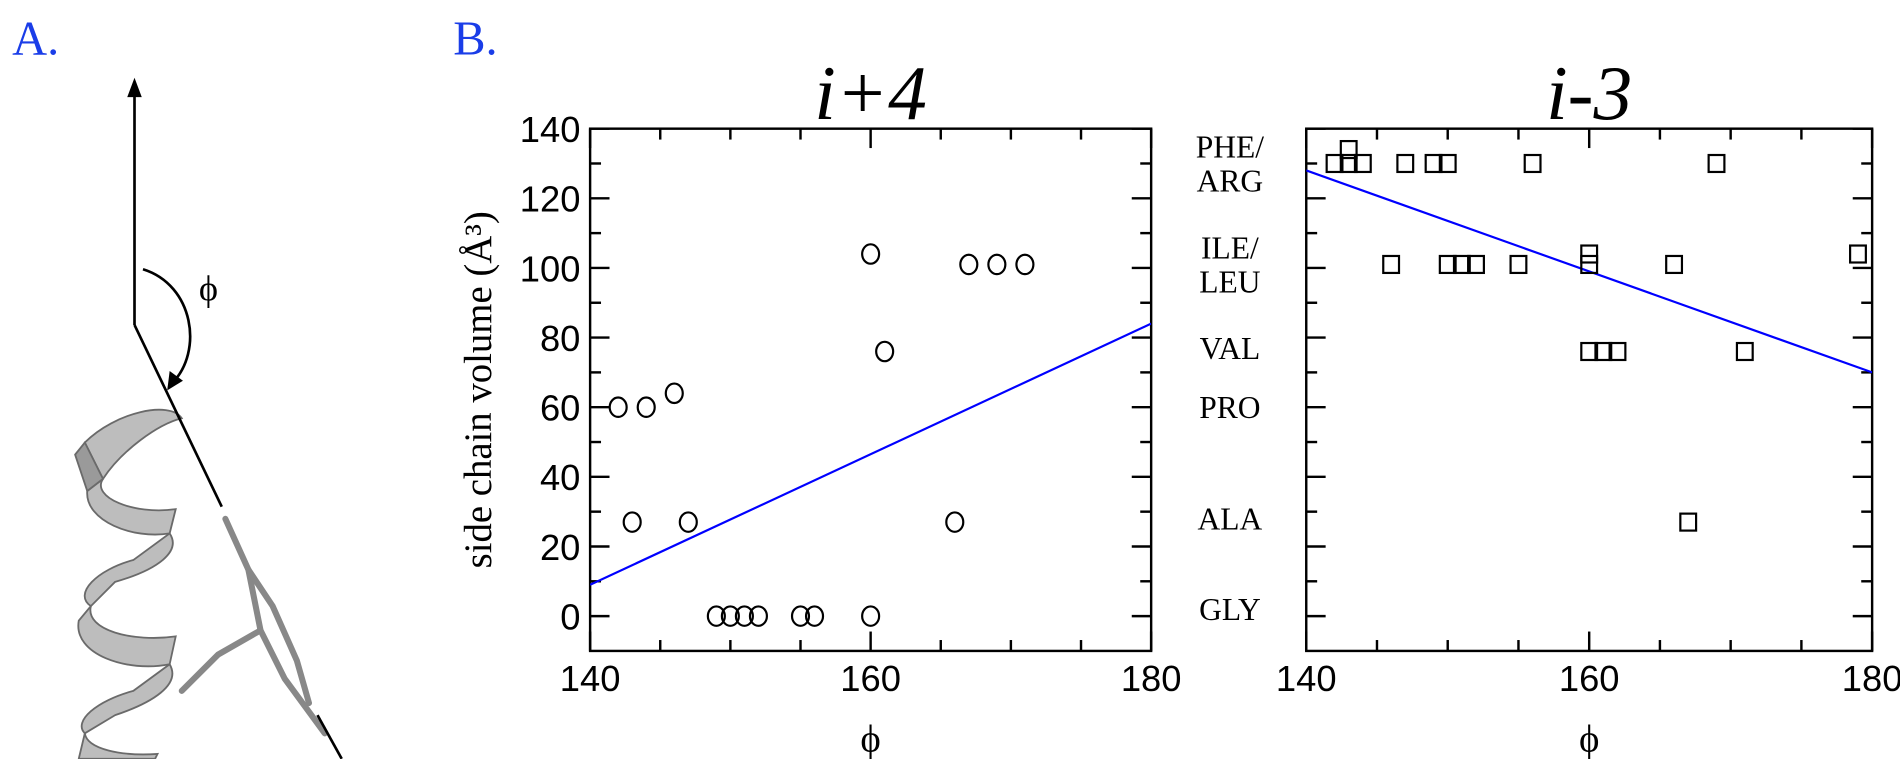 The image size is (1900, 759). I want to click on y-axis-label: side chain volume (Å³), so click(478, 389).